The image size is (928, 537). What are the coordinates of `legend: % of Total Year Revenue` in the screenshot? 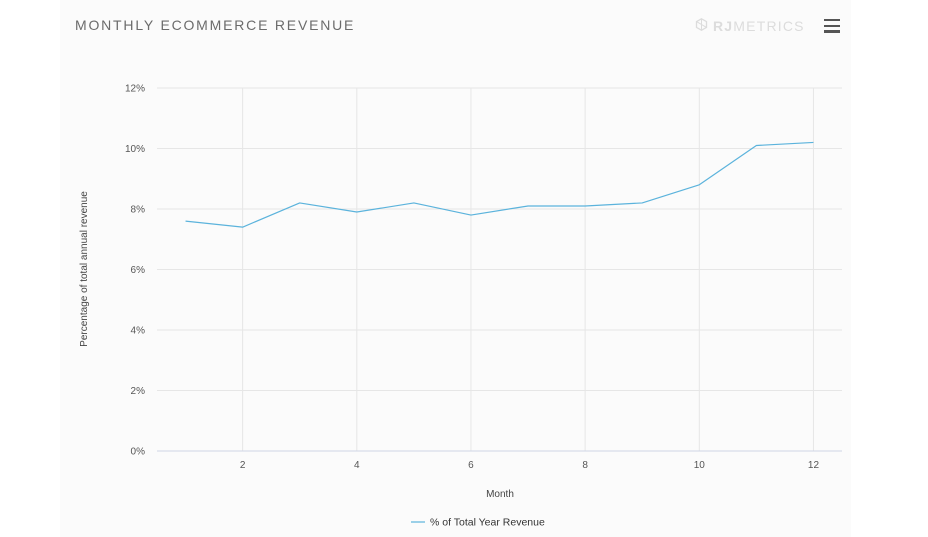 It's located at (478, 523).